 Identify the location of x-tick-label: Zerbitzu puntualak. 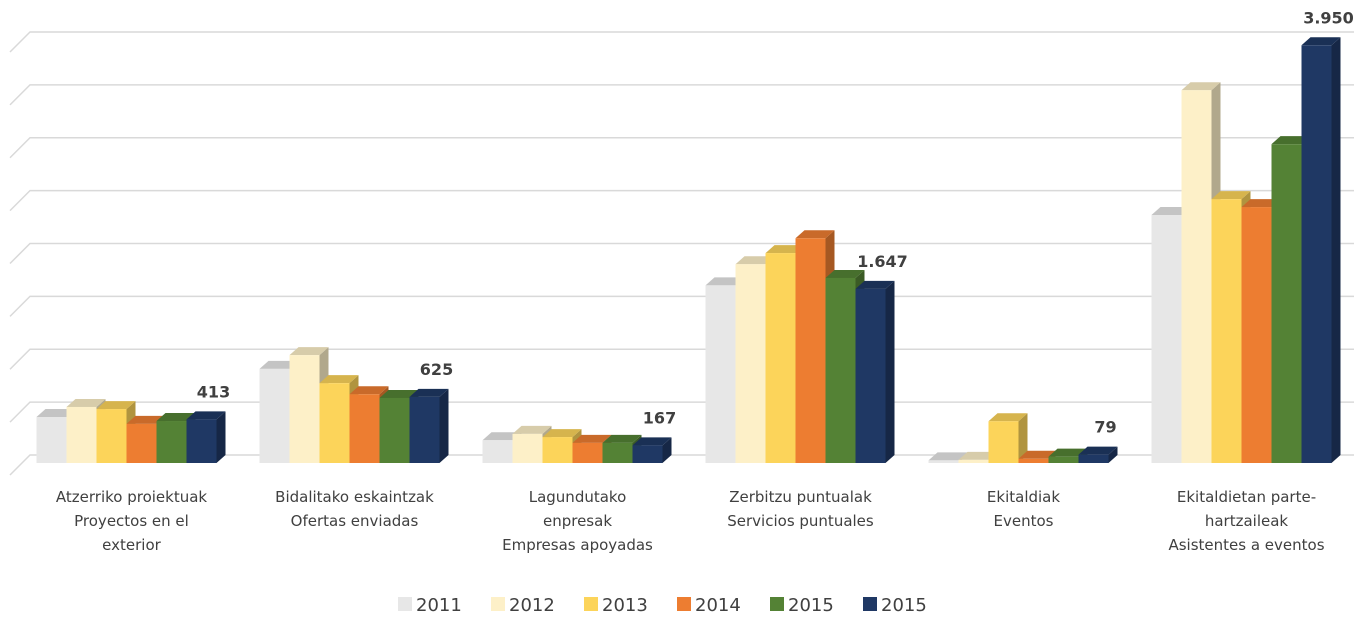
(800, 497).